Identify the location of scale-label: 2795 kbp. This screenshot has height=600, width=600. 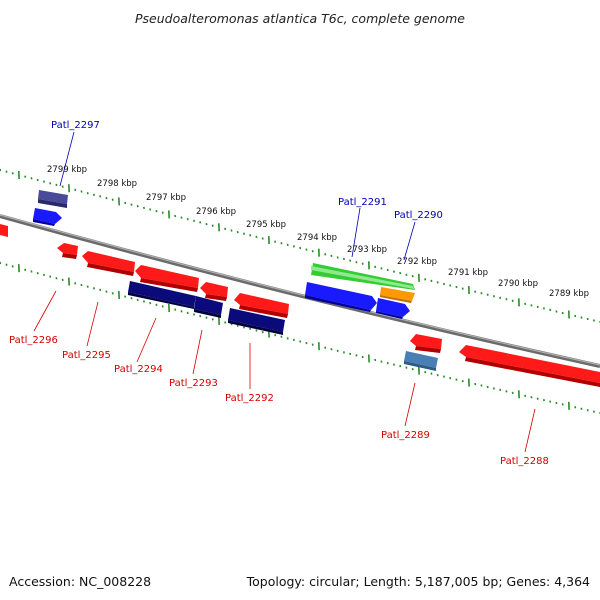
(266, 225).